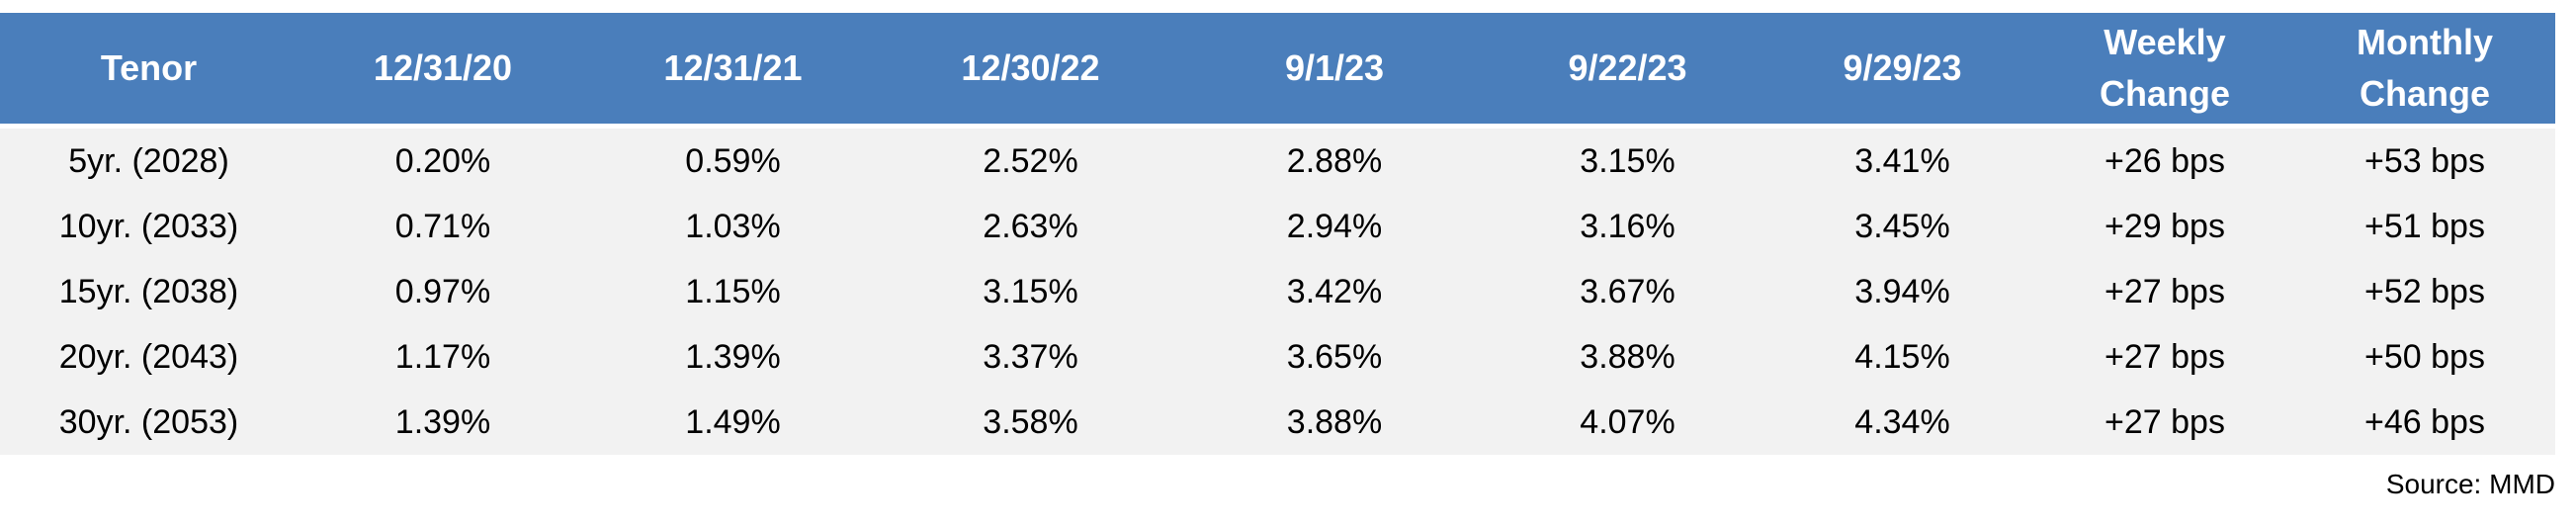 This screenshot has height=527, width=2576. I want to click on spacer-cell, so click(1277, 127).